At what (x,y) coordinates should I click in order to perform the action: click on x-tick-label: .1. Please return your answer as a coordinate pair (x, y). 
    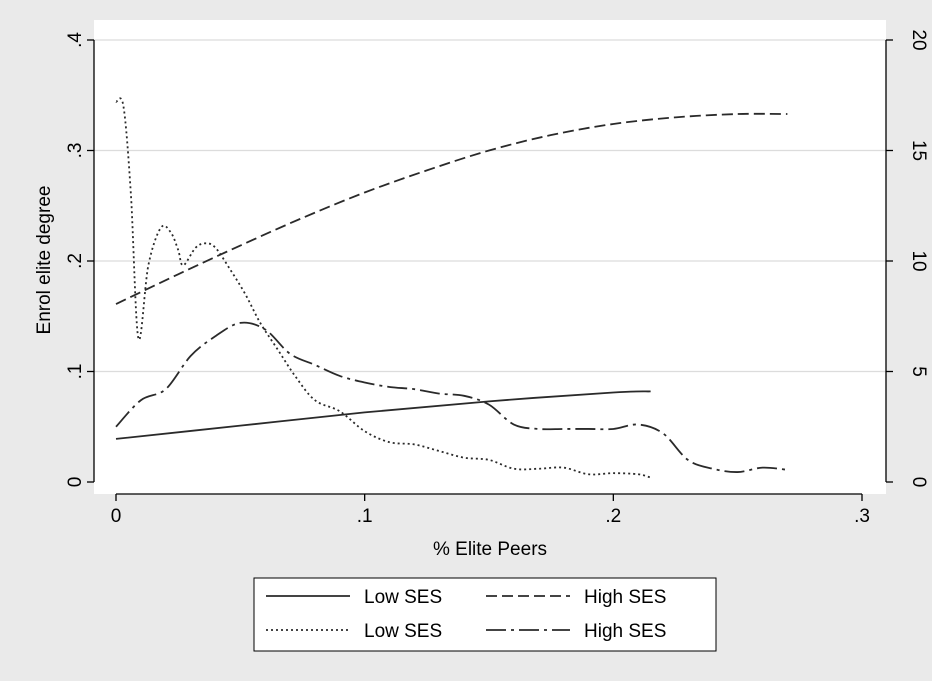
    Looking at the image, I should click on (365, 516).